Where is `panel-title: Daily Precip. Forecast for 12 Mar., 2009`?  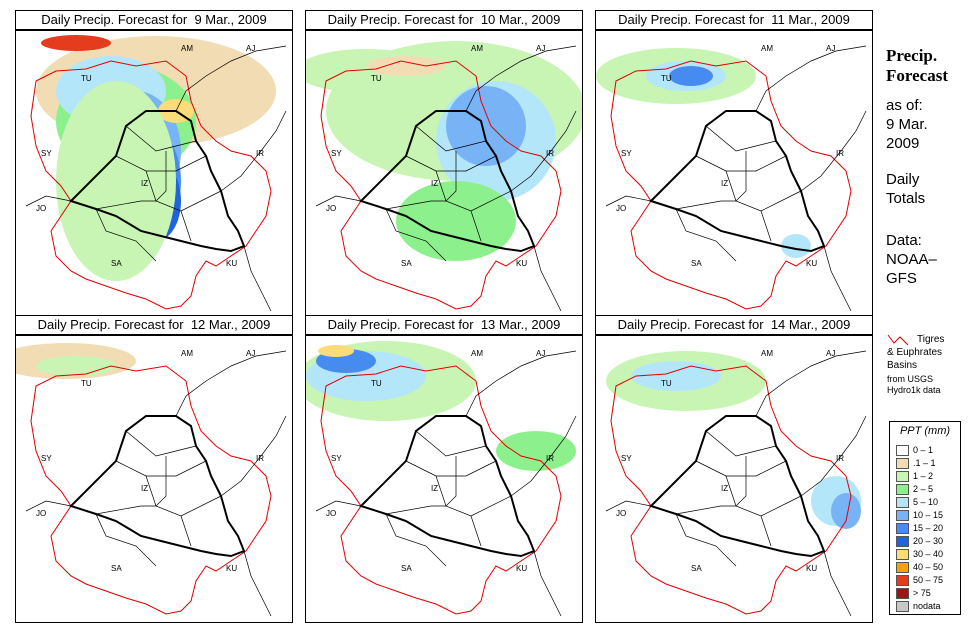
panel-title: Daily Precip. Forecast for 12 Mar., 2009 is located at coordinates (154, 325).